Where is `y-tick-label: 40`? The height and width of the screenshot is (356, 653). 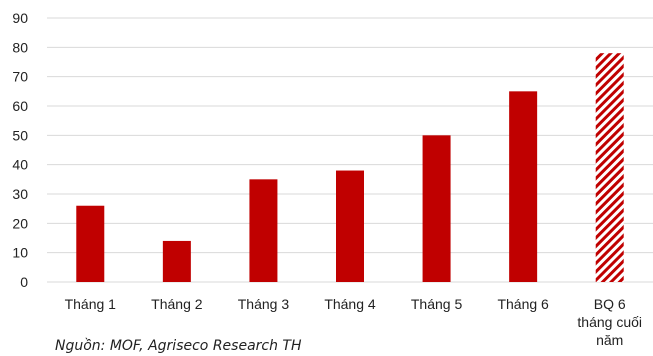 y-tick-label: 40 is located at coordinates (20, 165).